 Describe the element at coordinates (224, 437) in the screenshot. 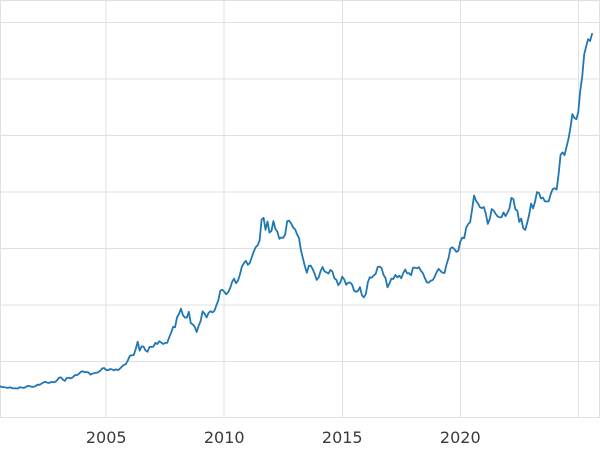

I see `x-tick-label: 2010` at that location.